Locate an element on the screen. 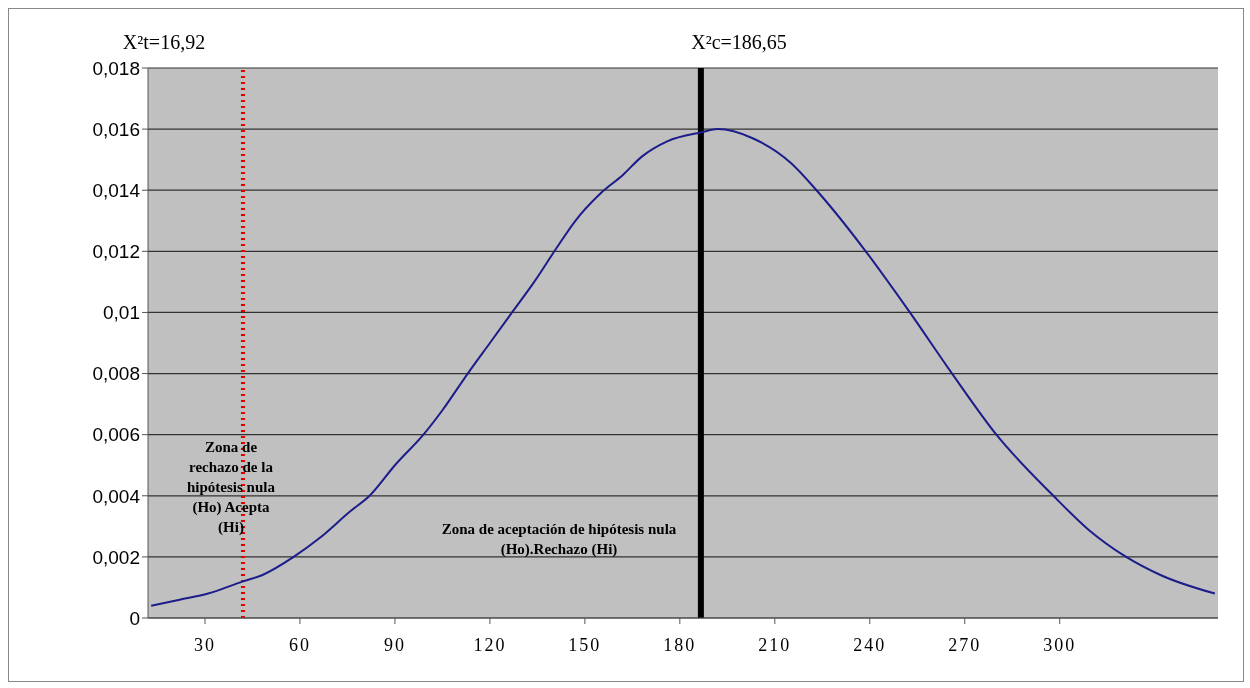  x-tick-label: 240 is located at coordinates (870, 644).